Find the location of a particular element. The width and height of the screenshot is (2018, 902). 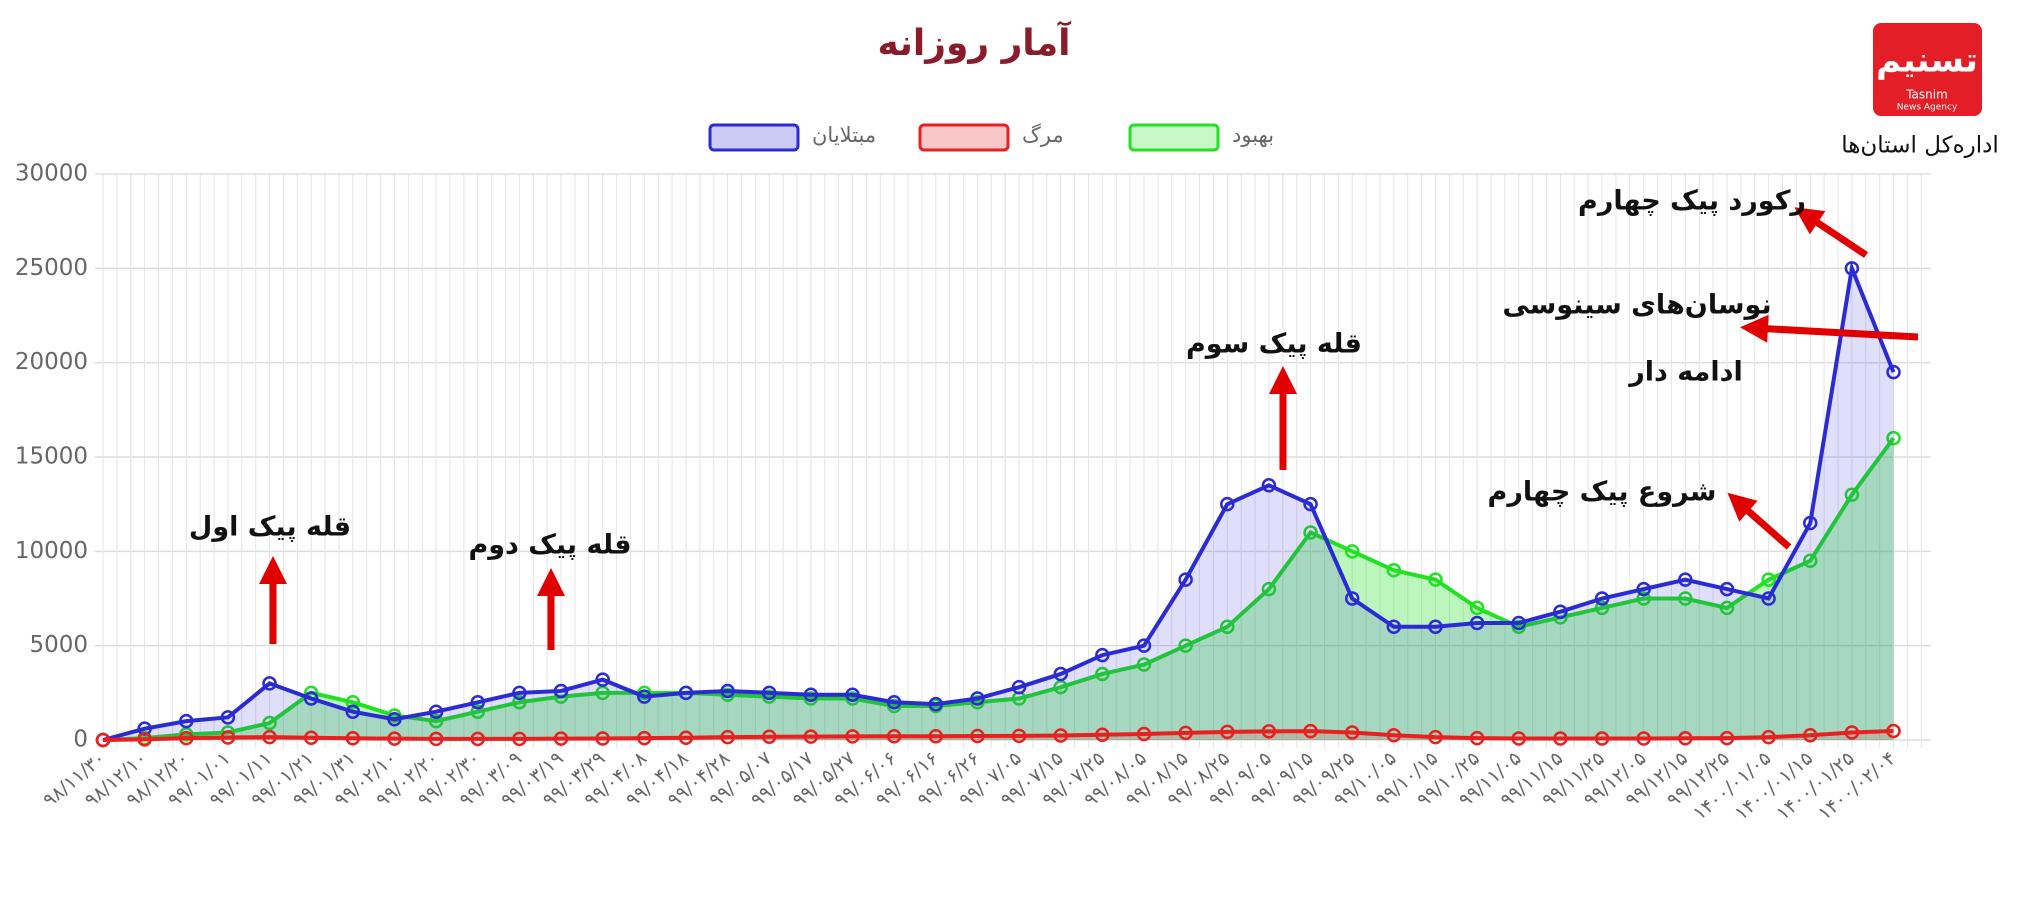

logo-brand-en: Tasnim is located at coordinates (1926, 95).